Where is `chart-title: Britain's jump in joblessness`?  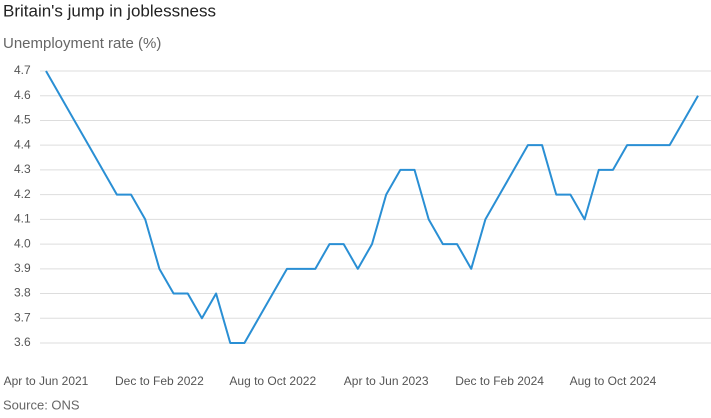
chart-title: Britain's jump in joblessness is located at coordinates (109, 10).